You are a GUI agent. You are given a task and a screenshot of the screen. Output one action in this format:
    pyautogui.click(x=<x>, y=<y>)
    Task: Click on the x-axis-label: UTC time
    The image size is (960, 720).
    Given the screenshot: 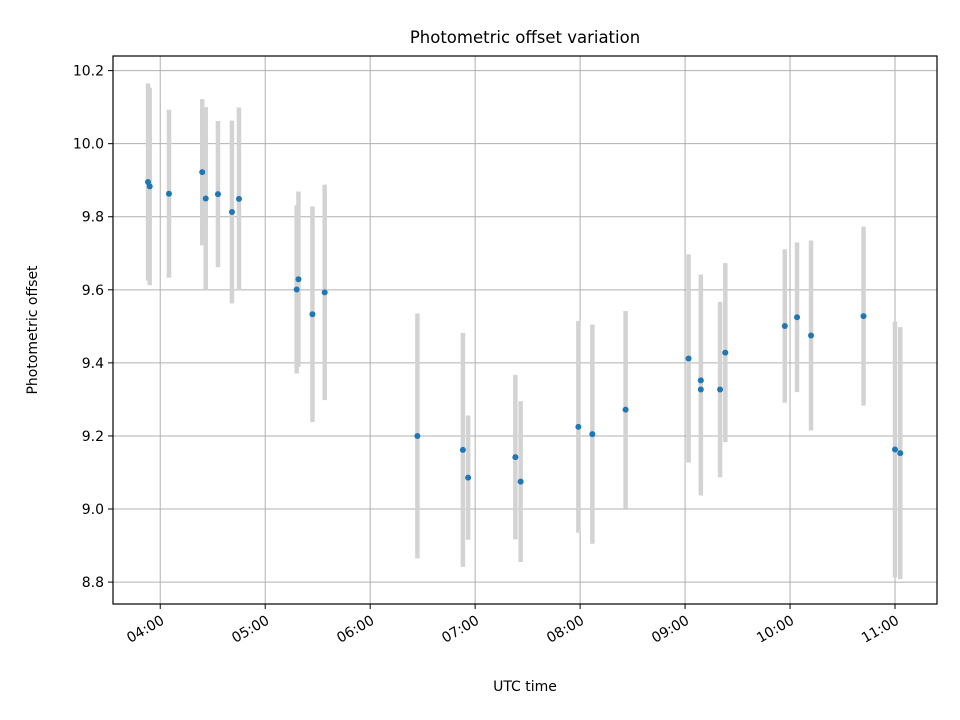 What is the action you would take?
    pyautogui.click(x=525, y=687)
    